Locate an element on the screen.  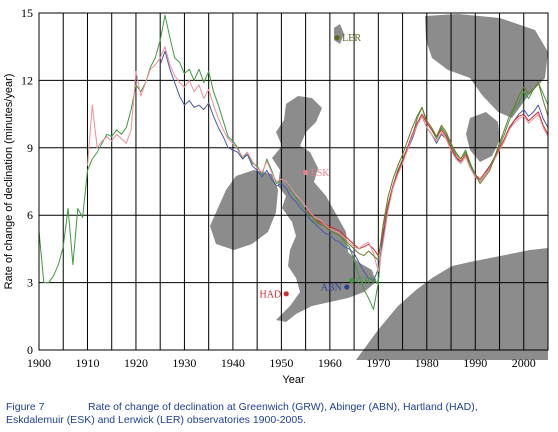
observatory-label-had: HAD is located at coordinates (271, 294).